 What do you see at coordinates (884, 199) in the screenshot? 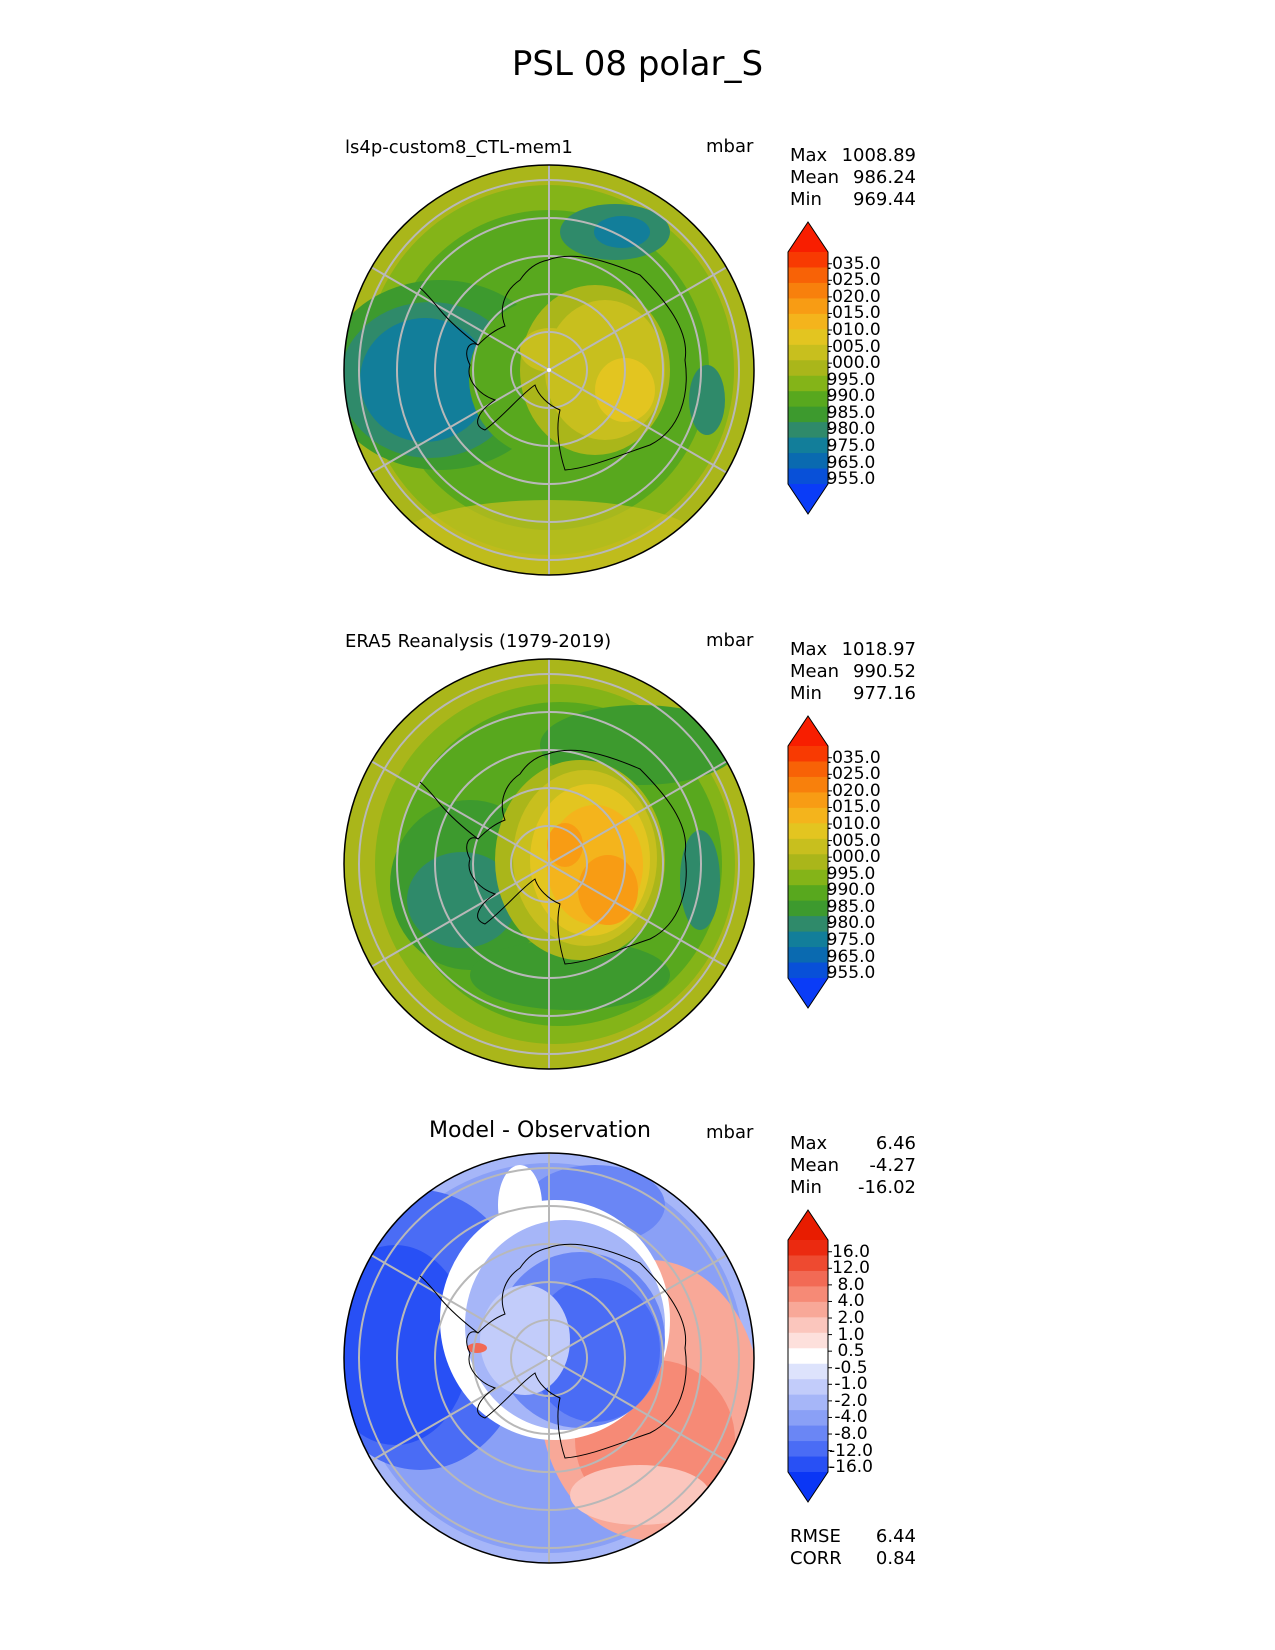
I see `panel1-stat-value-min: 969.44` at bounding box center [884, 199].